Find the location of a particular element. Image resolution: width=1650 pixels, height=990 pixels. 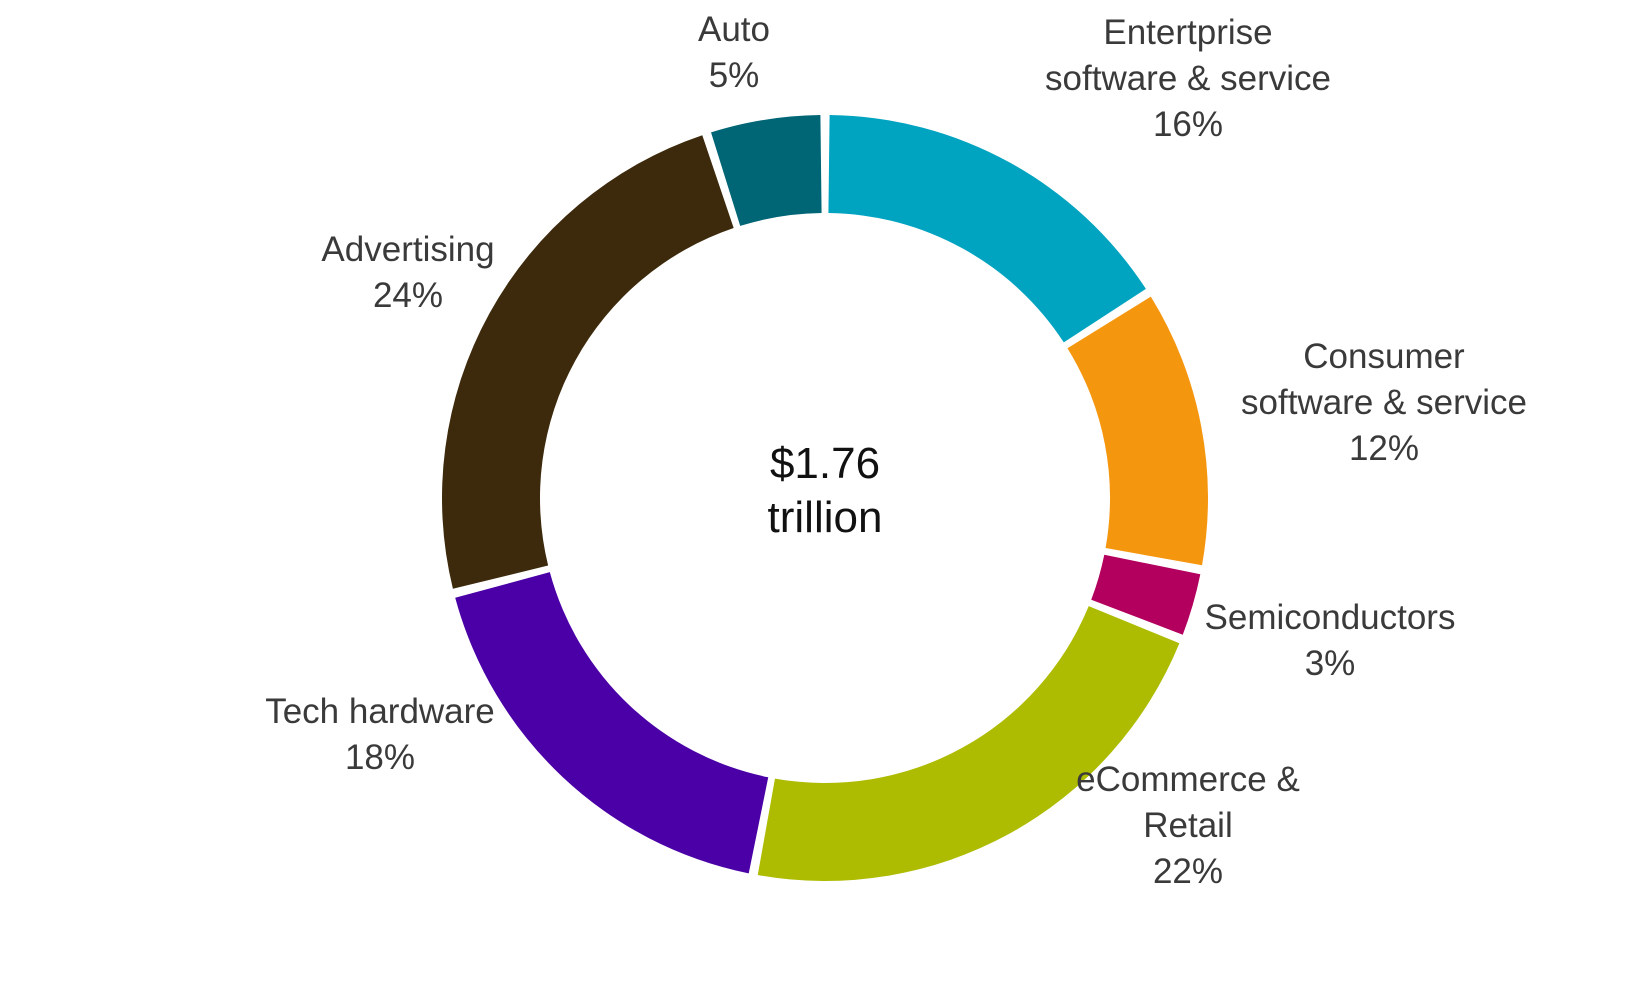

name-label-consumer-software-service: Consumer is located at coordinates (1384, 356).